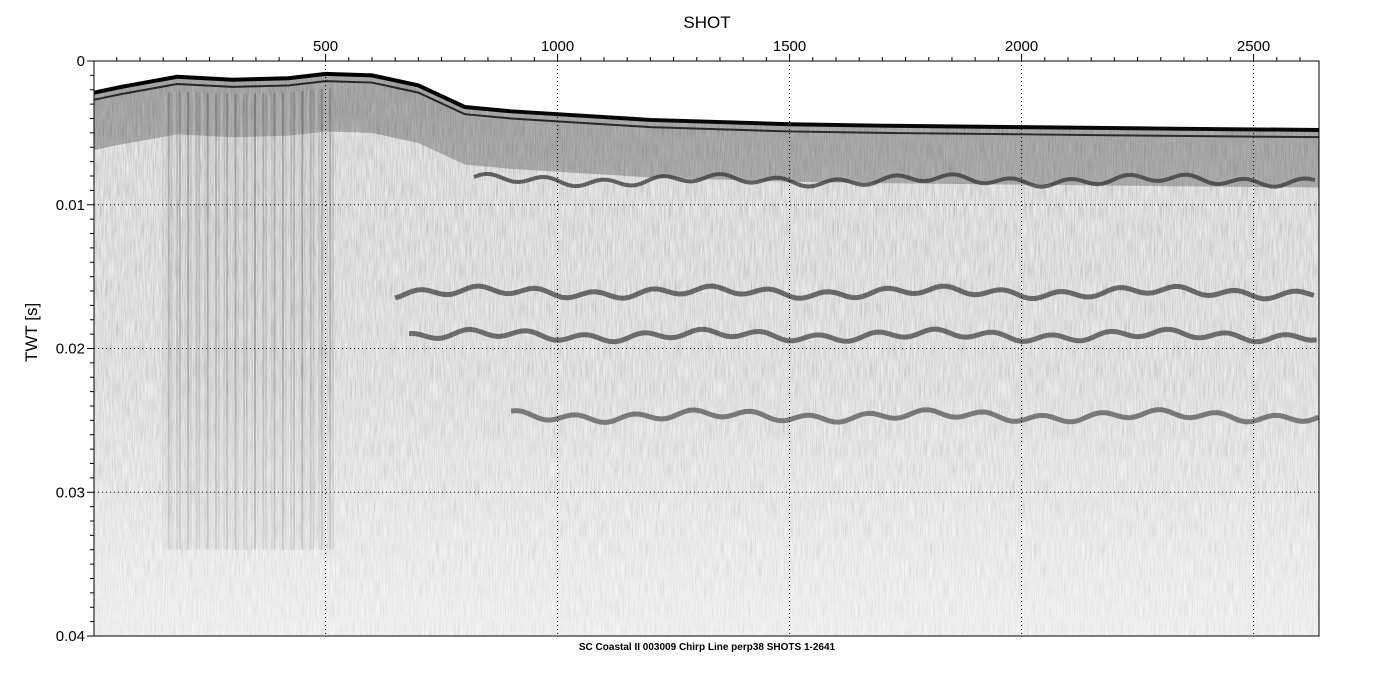 The width and height of the screenshot is (1381, 684). What do you see at coordinates (325, 46) in the screenshot?
I see `x-tick-label: 500` at bounding box center [325, 46].